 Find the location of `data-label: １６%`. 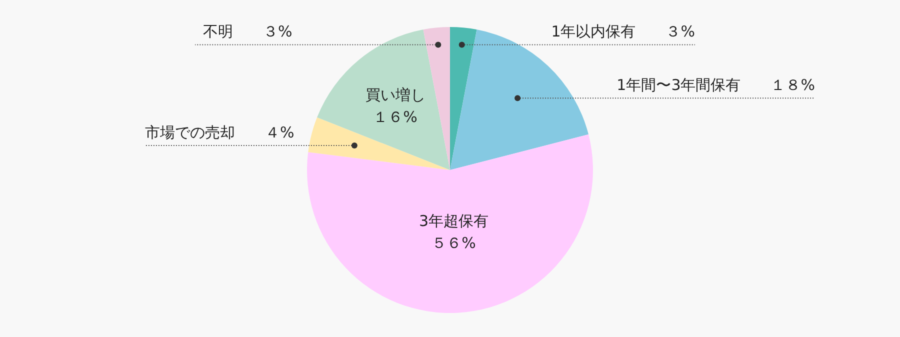

data-label: １６% is located at coordinates (395, 117).